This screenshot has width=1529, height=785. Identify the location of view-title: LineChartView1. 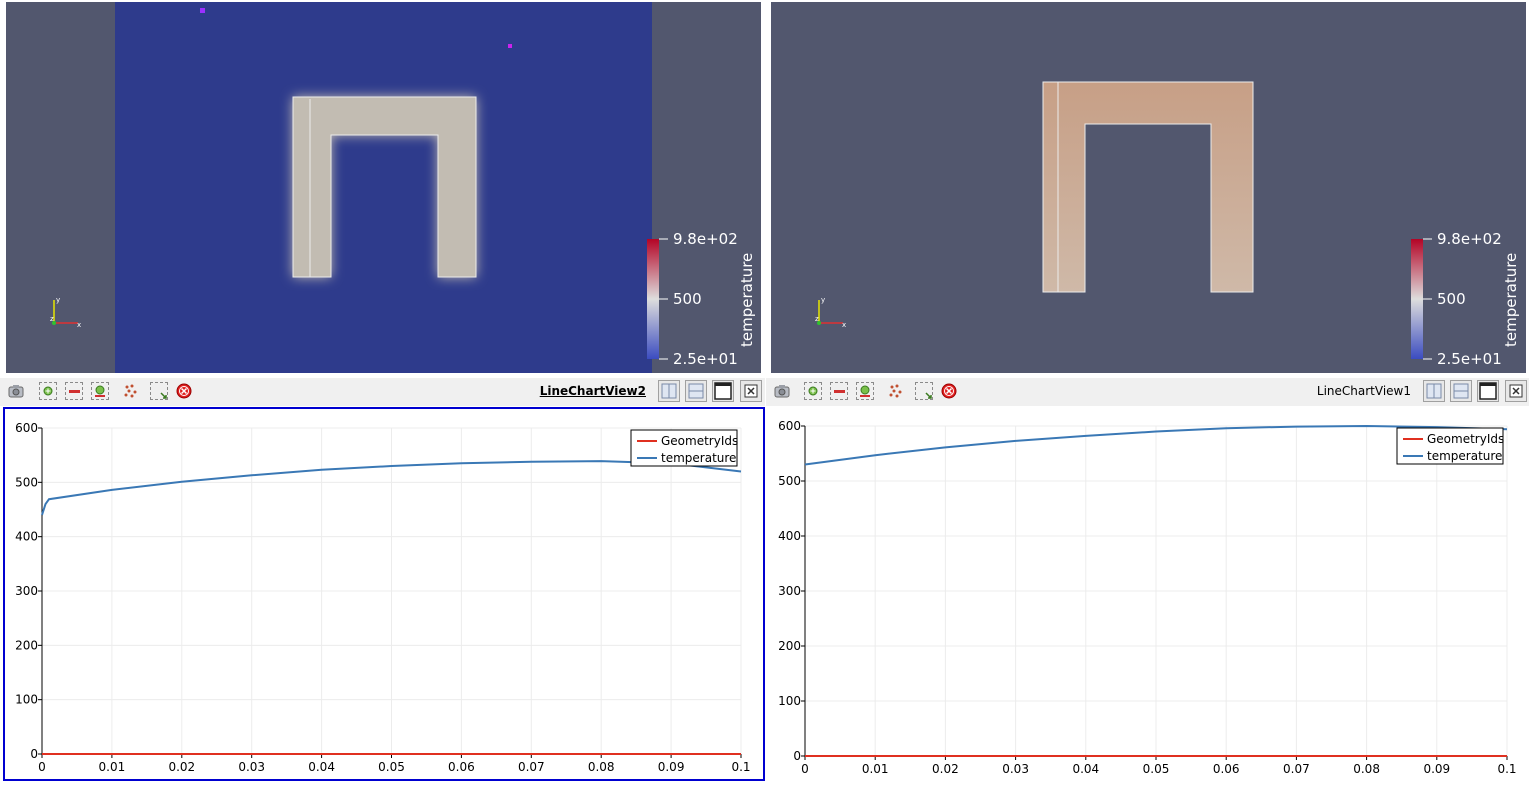
(1363, 391).